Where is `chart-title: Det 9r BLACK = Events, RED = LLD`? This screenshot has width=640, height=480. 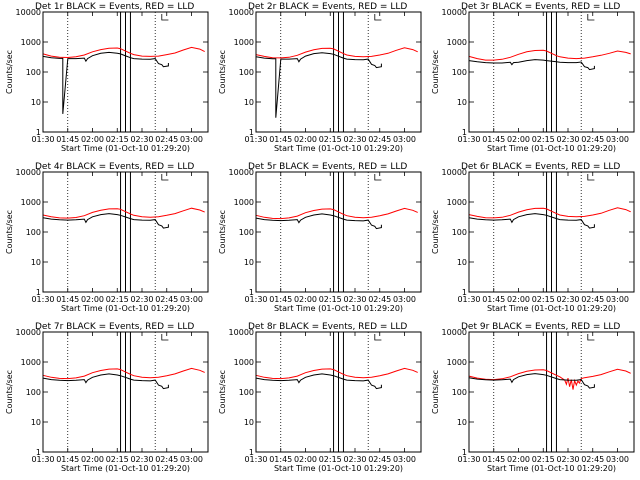 chart-title: Det 9r BLACK = Events, RED = LLD is located at coordinates (540, 327).